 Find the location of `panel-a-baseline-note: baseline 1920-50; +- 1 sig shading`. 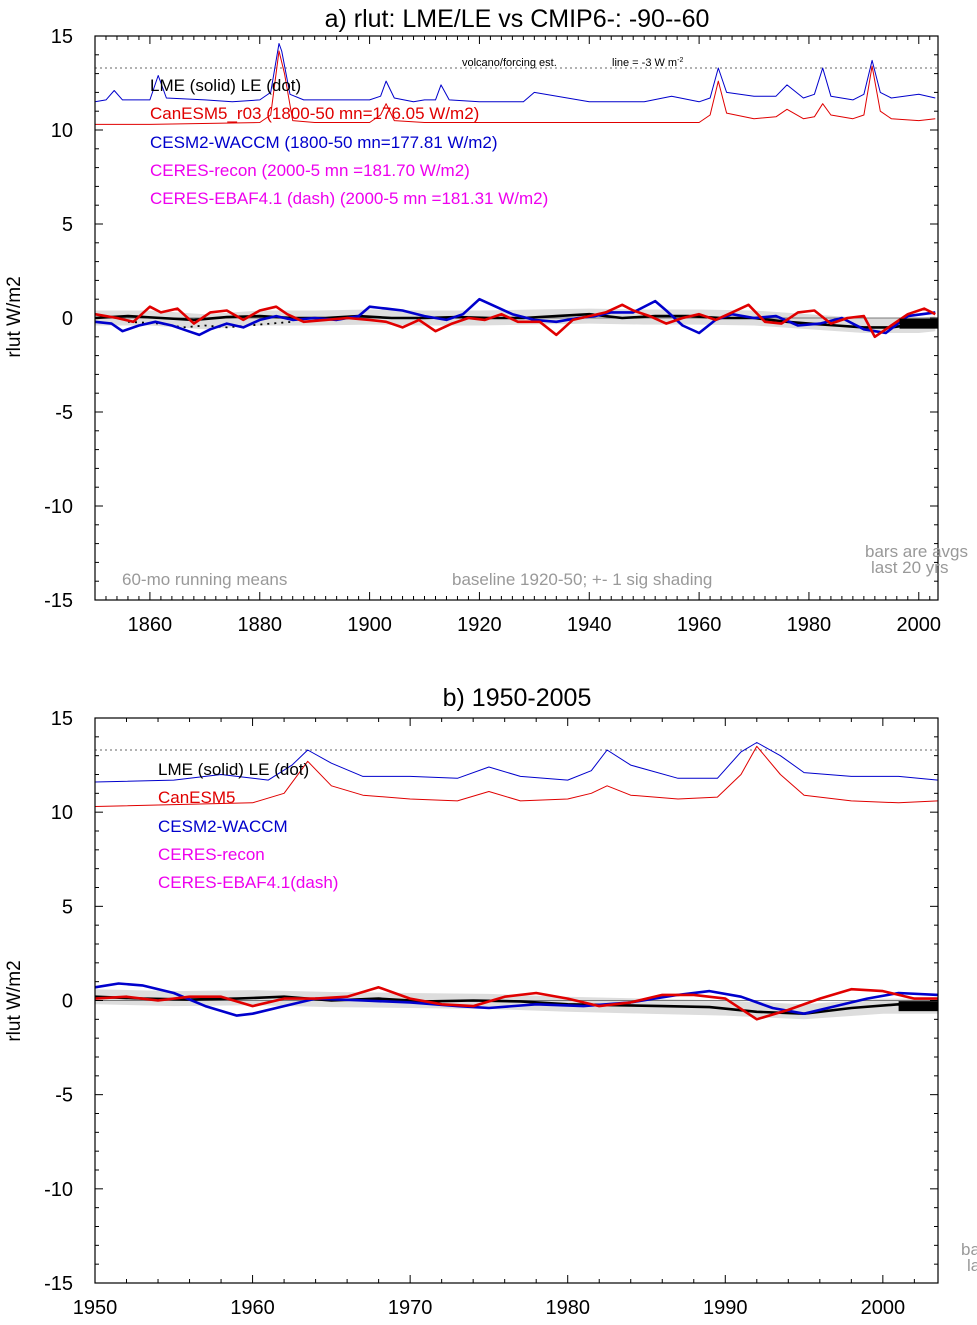

panel-a-baseline-note: baseline 1920-50; +- 1 sig shading is located at coordinates (582, 579).